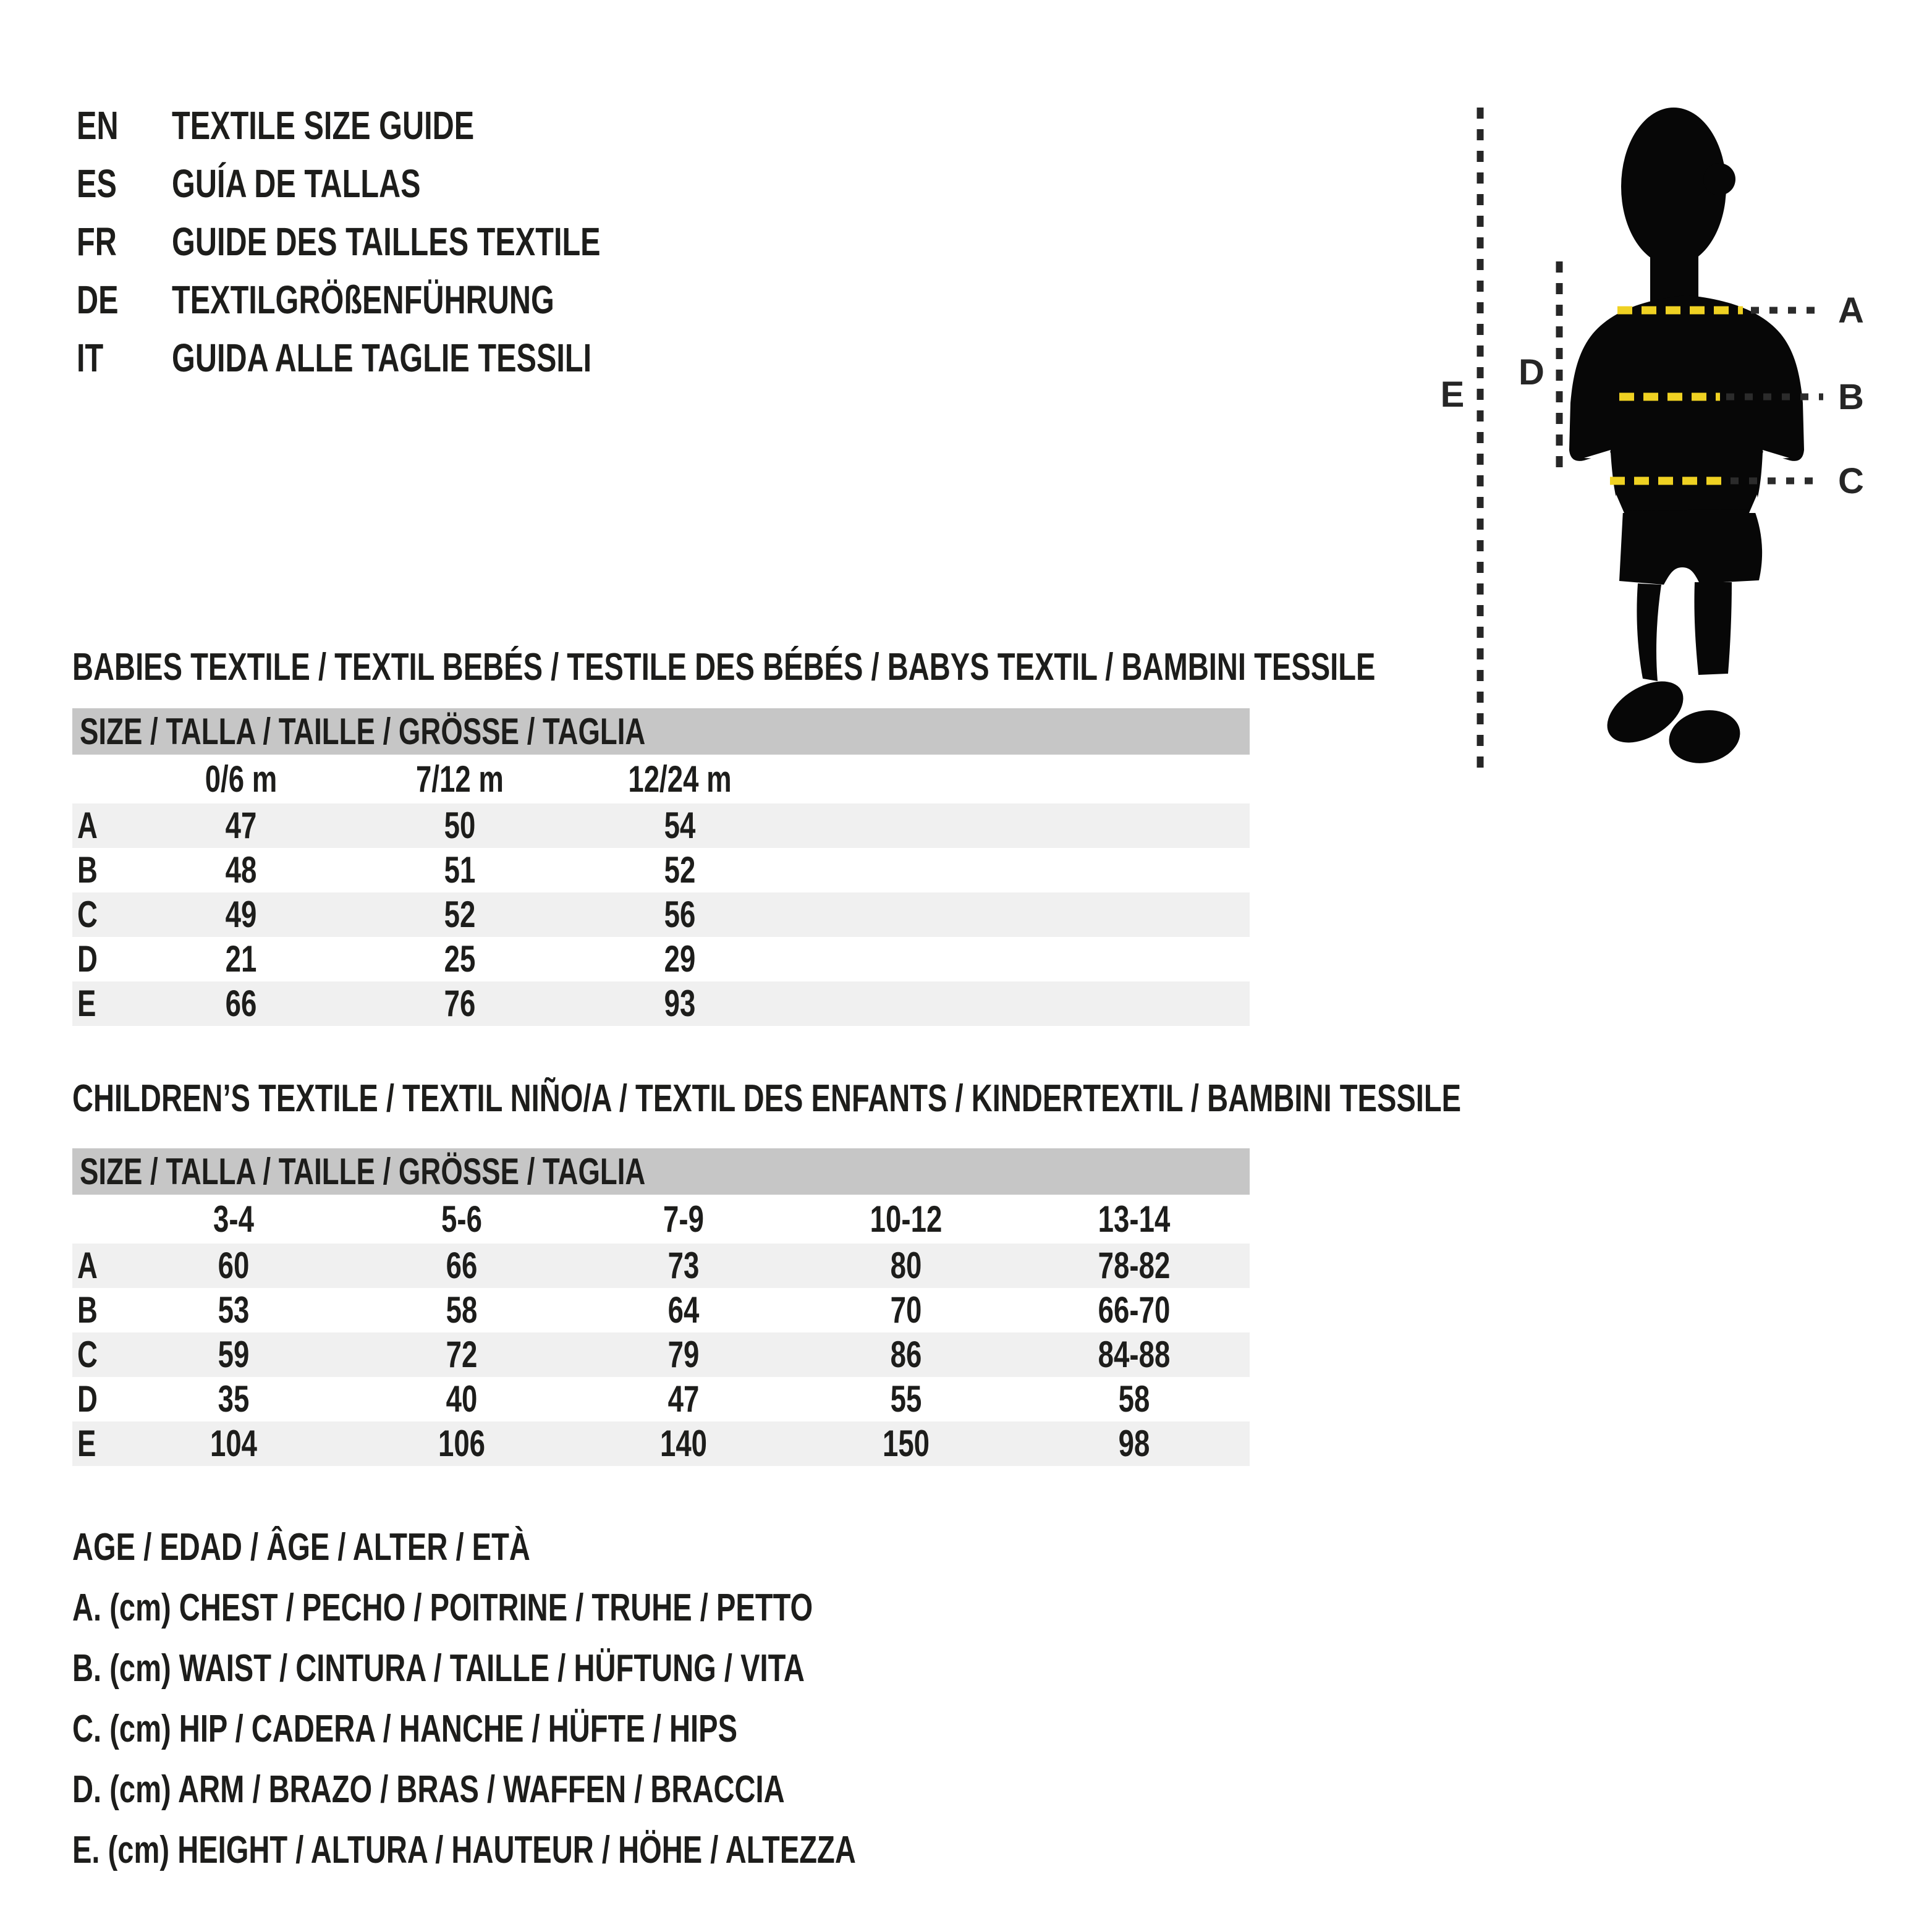 The width and height of the screenshot is (1932, 1932). I want to click on table-cell: 35, so click(234, 1399).